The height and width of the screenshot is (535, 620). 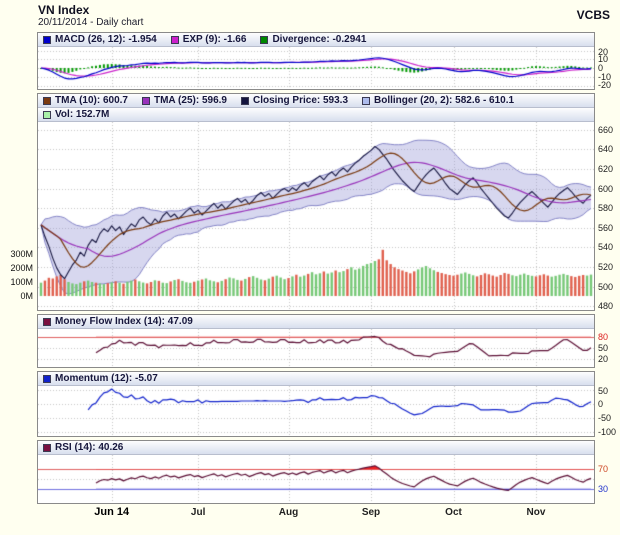 What do you see at coordinates (444, 100) in the screenshot?
I see `legend-label: Bollinger (20, 2): 582.6 - 610.1` at bounding box center [444, 100].